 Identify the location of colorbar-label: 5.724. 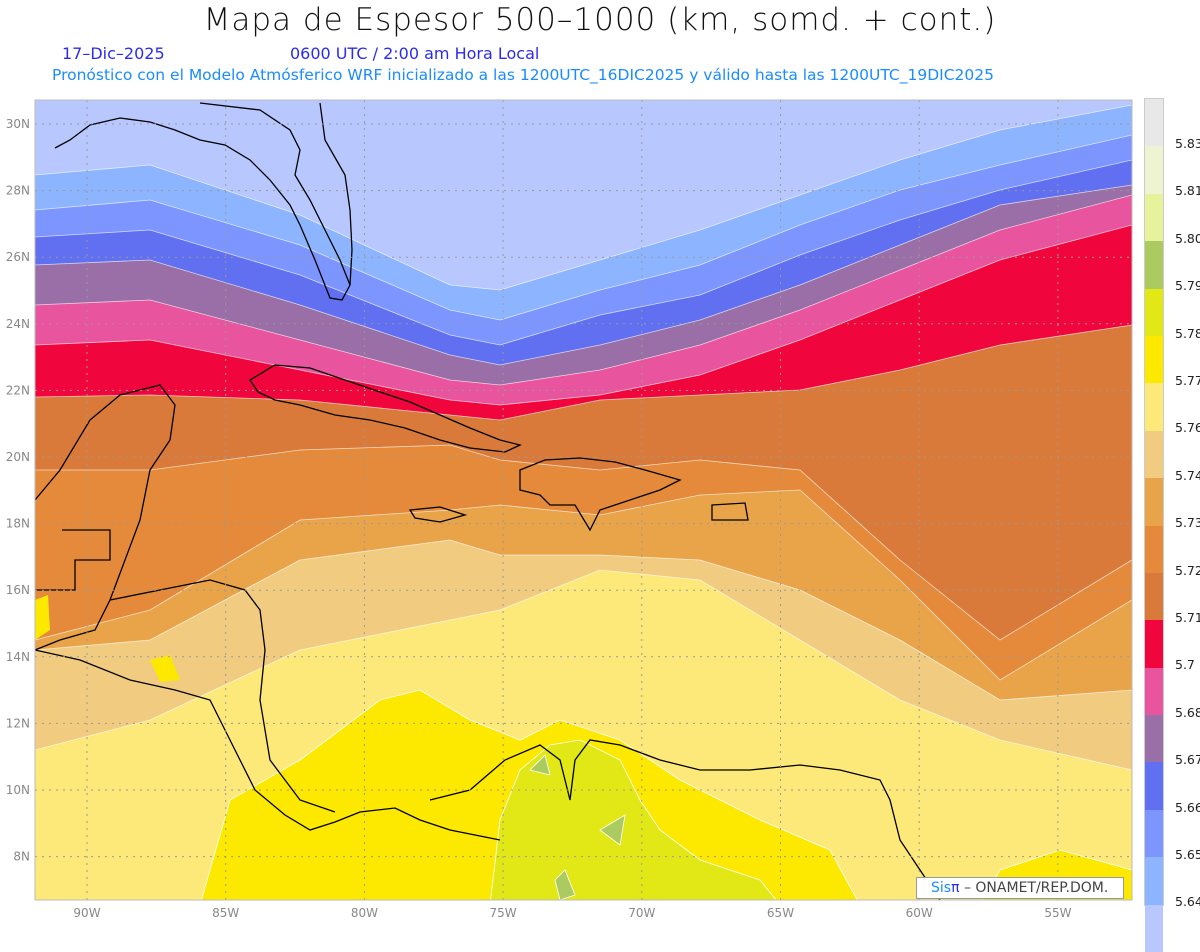
(1187, 570).